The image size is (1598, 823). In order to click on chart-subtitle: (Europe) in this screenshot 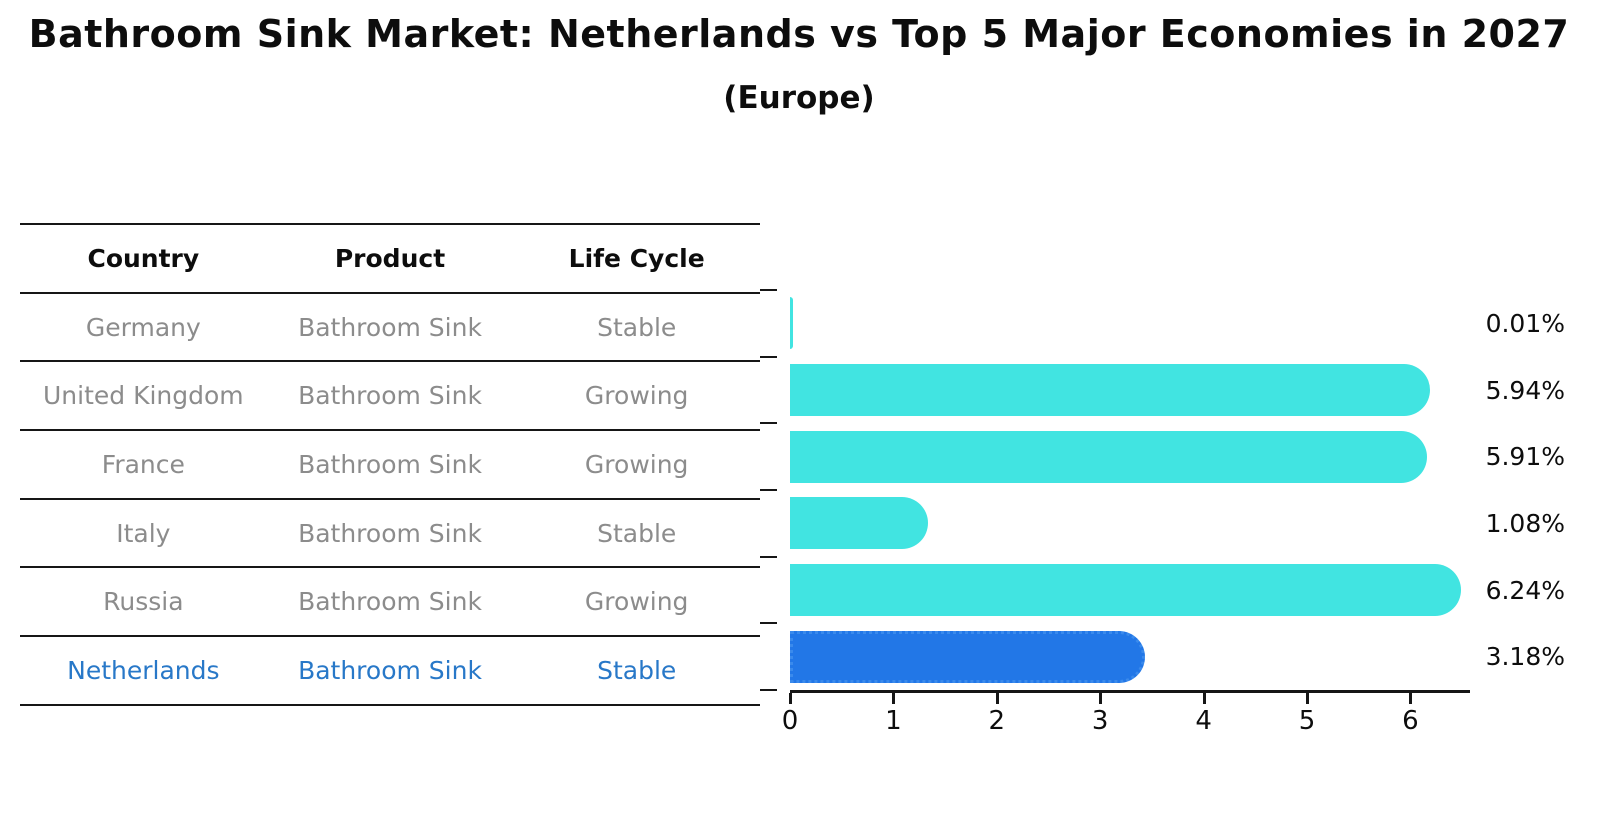, I will do `click(799, 98)`.